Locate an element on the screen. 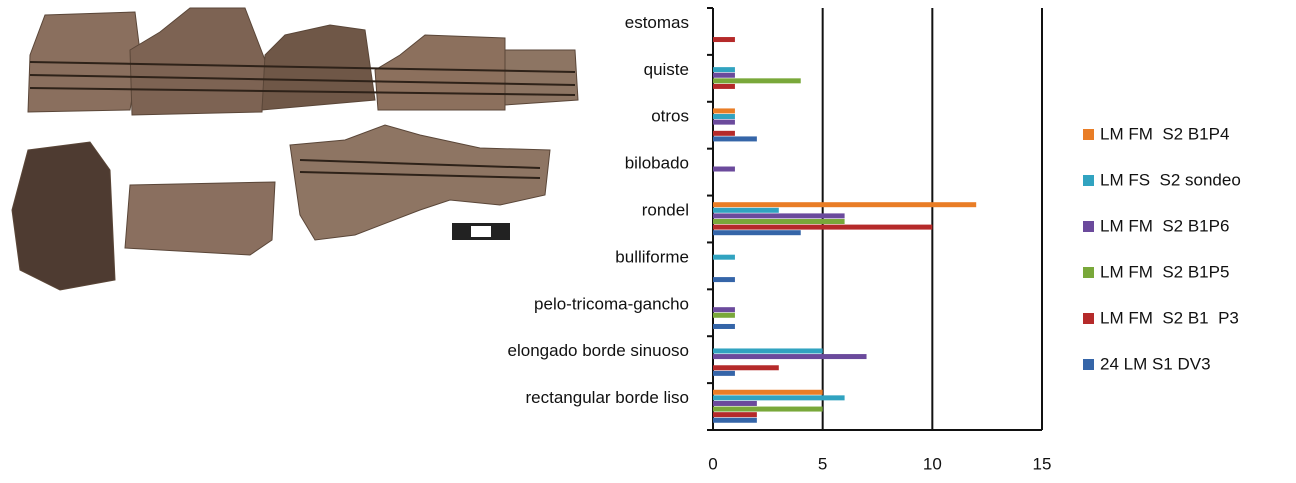  legend-label: 24 LM S1 DV3 is located at coordinates (1155, 363).